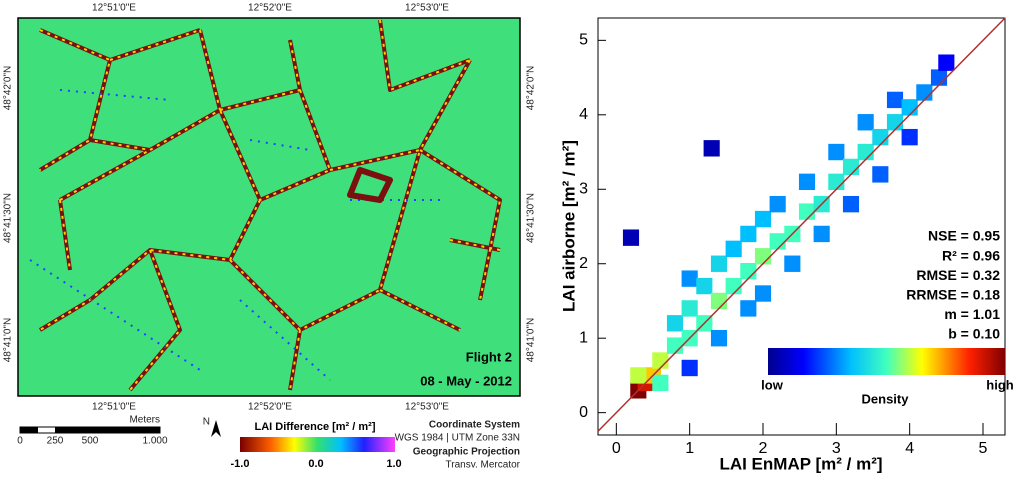  What do you see at coordinates (489, 356) in the screenshot?
I see `flight-label: Flight 2` at bounding box center [489, 356].